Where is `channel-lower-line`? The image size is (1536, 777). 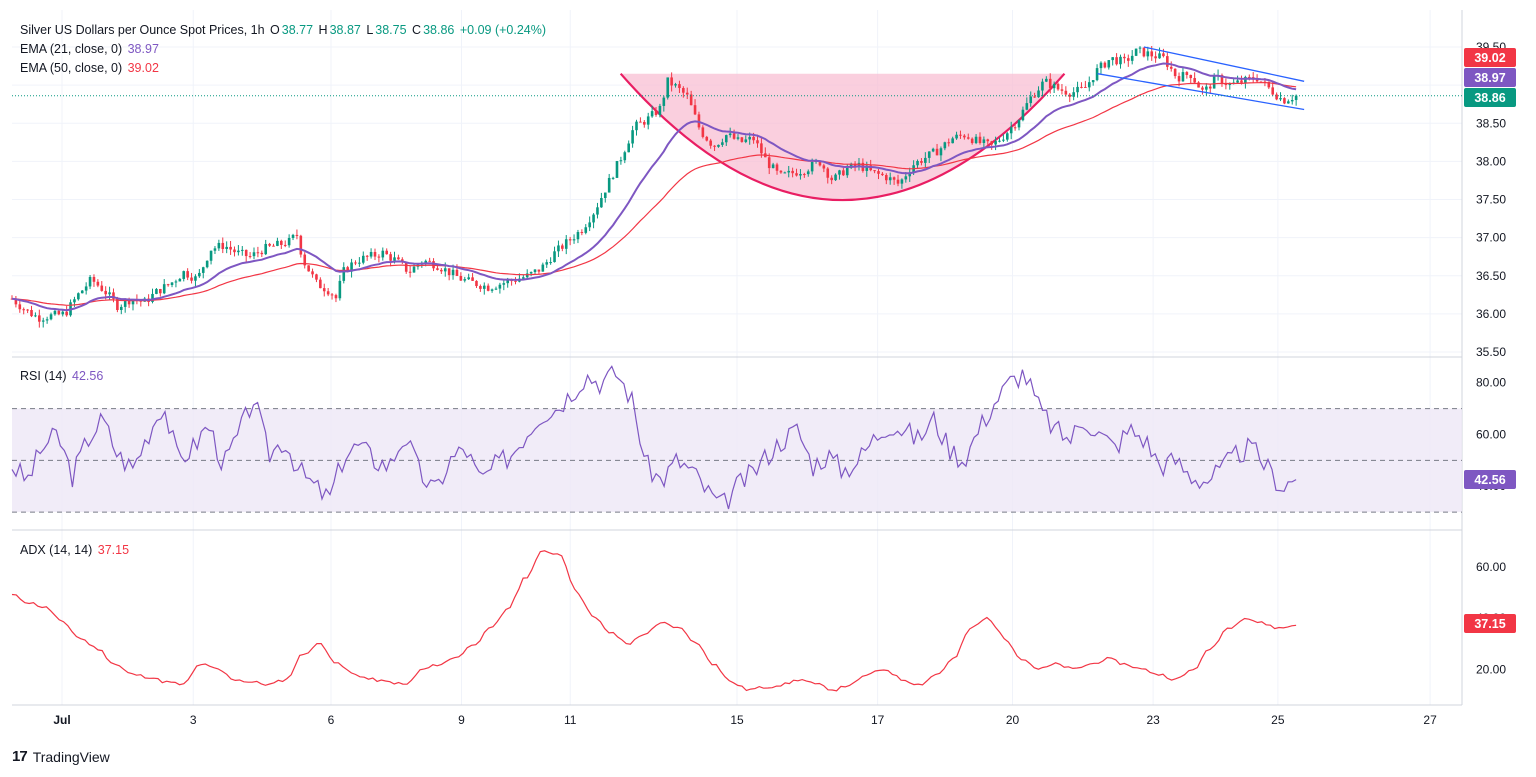
channel-lower-line is located at coordinates (1201, 92).